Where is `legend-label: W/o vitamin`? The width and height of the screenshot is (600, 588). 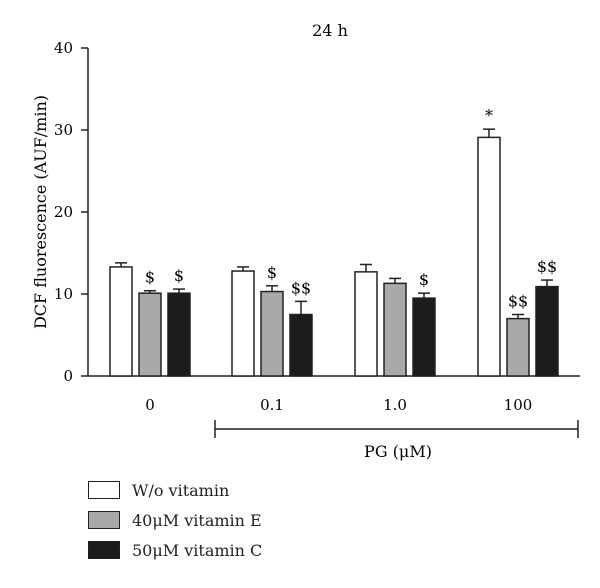 legend-label: W/o vitamin is located at coordinates (181, 490).